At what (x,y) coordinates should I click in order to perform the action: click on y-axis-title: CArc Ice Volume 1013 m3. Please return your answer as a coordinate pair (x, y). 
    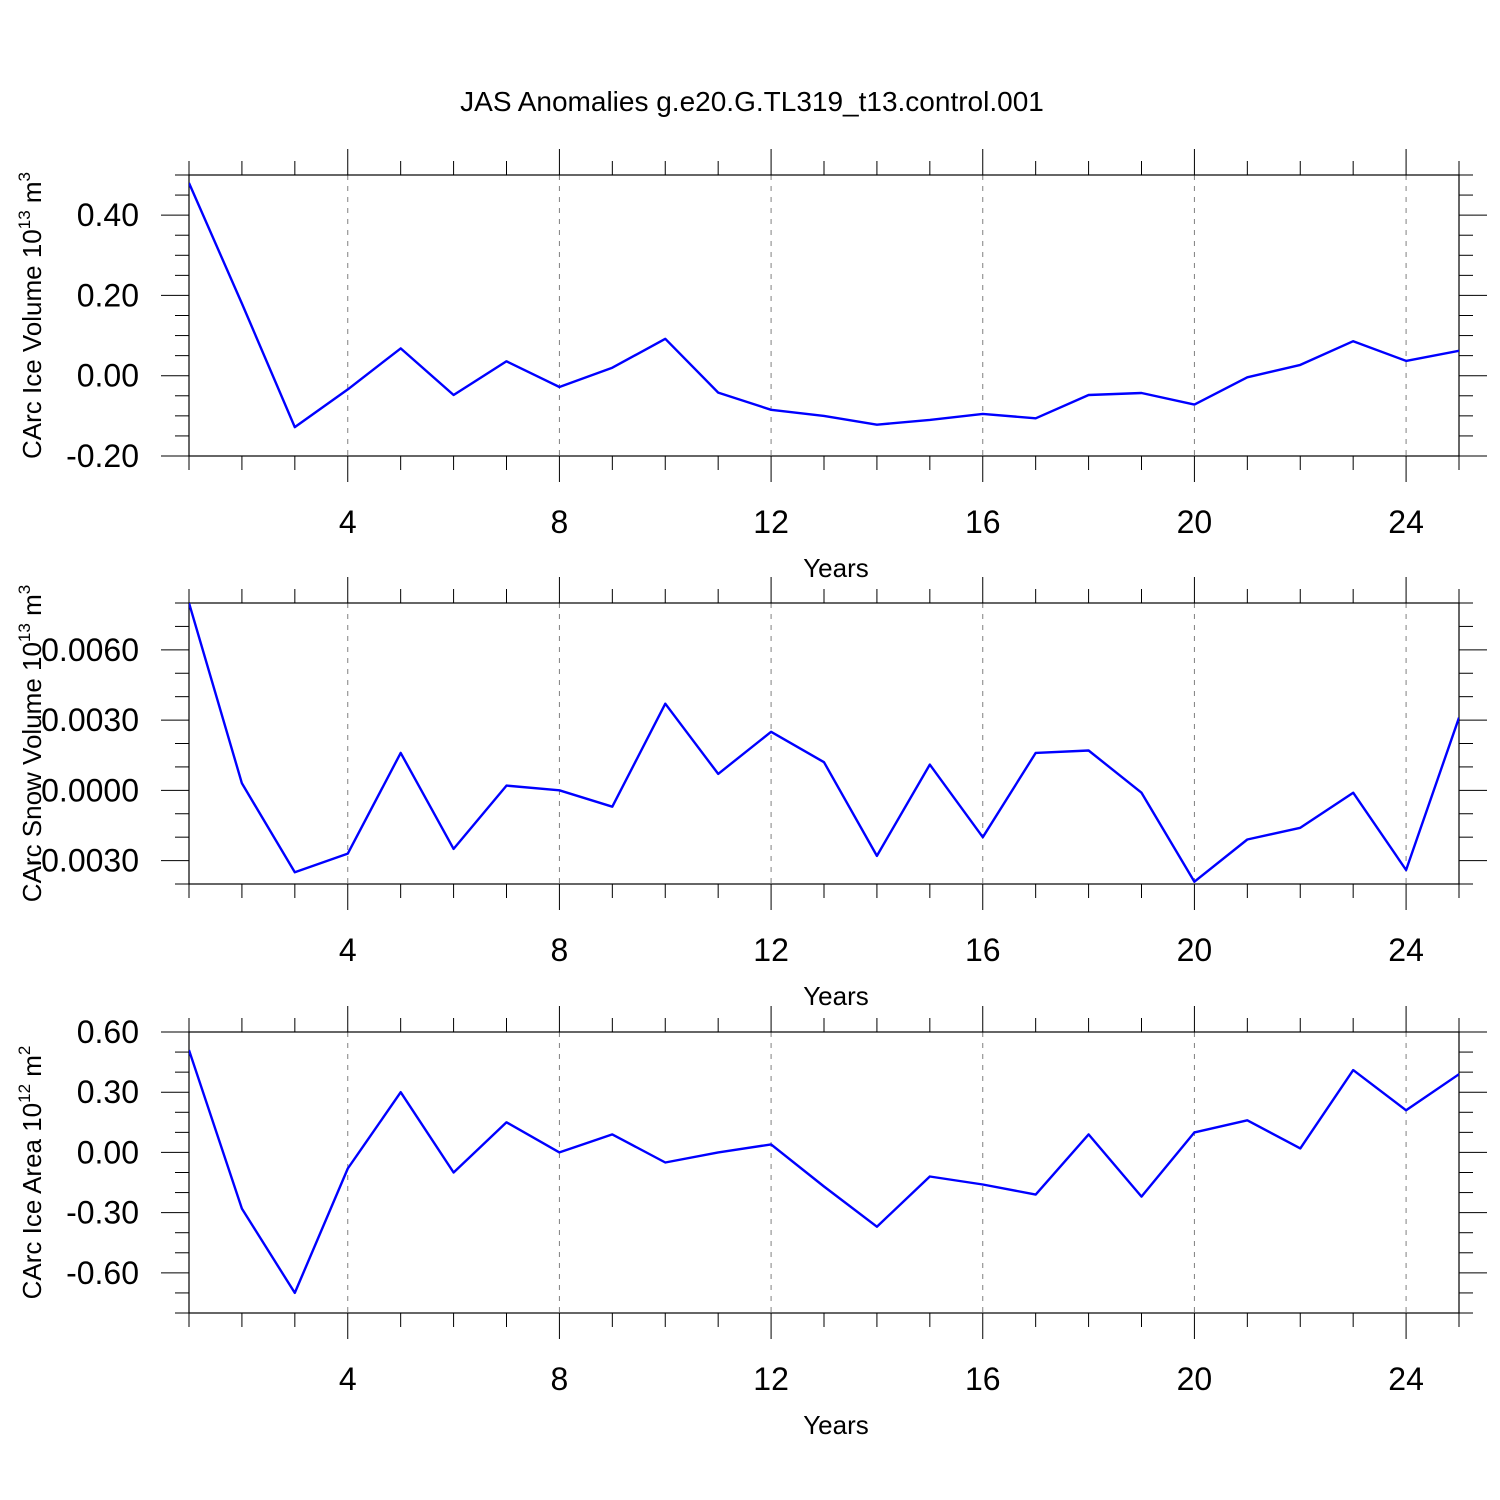
    Looking at the image, I should click on (31, 315).